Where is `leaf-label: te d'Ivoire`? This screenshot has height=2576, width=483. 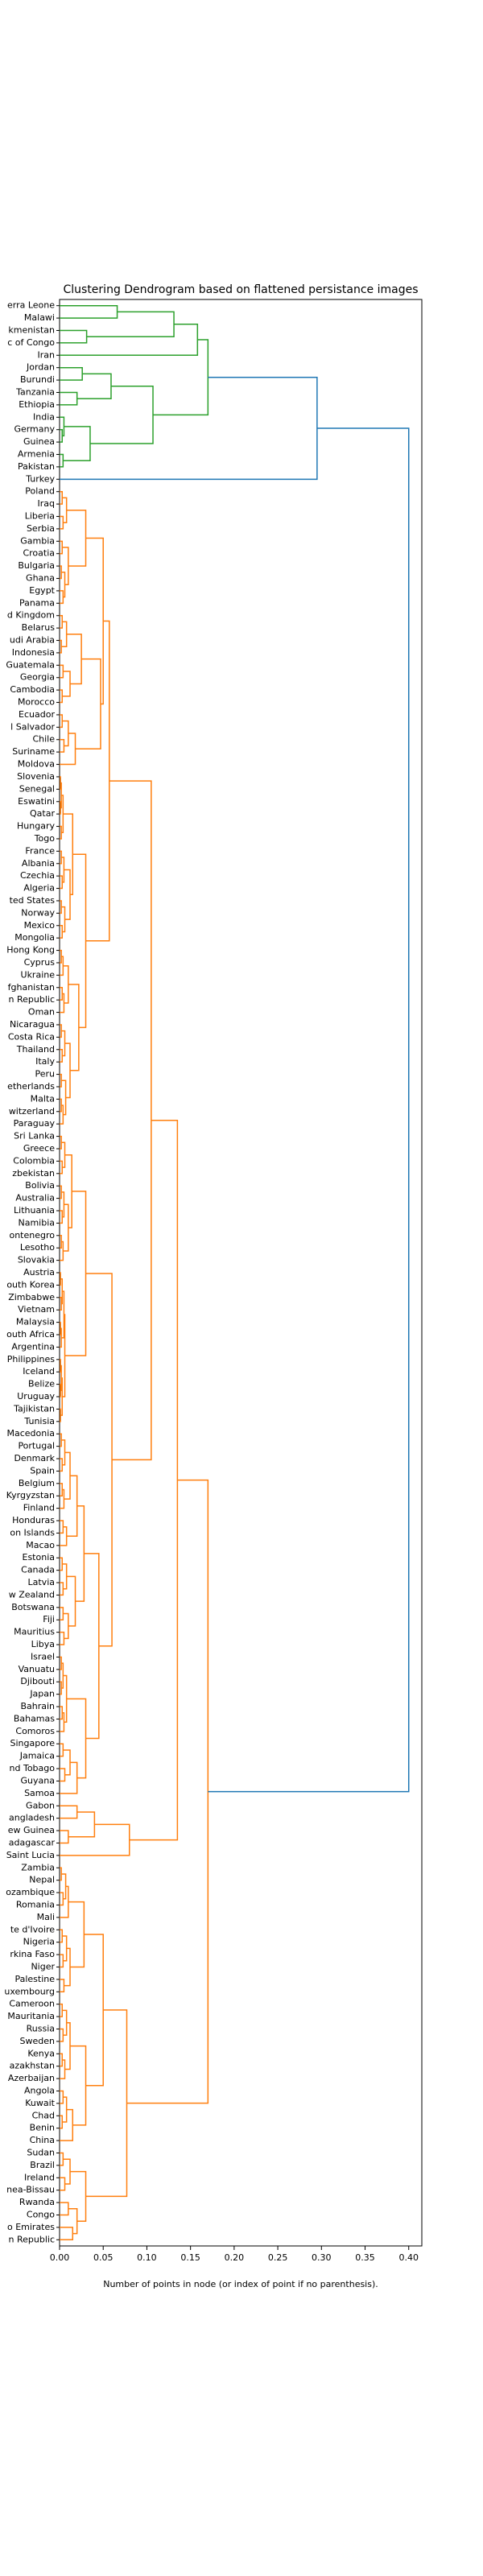 leaf-label: te d'Ivoire is located at coordinates (32, 1929).